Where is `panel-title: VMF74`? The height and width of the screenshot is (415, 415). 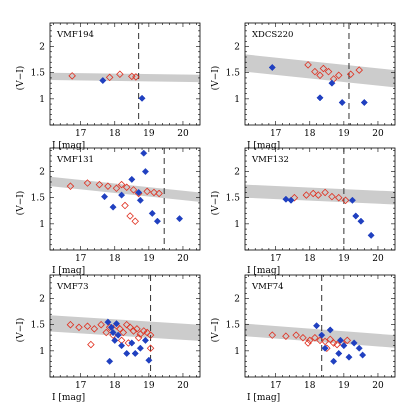
panel-title: VMF74 is located at coordinates (267, 287).